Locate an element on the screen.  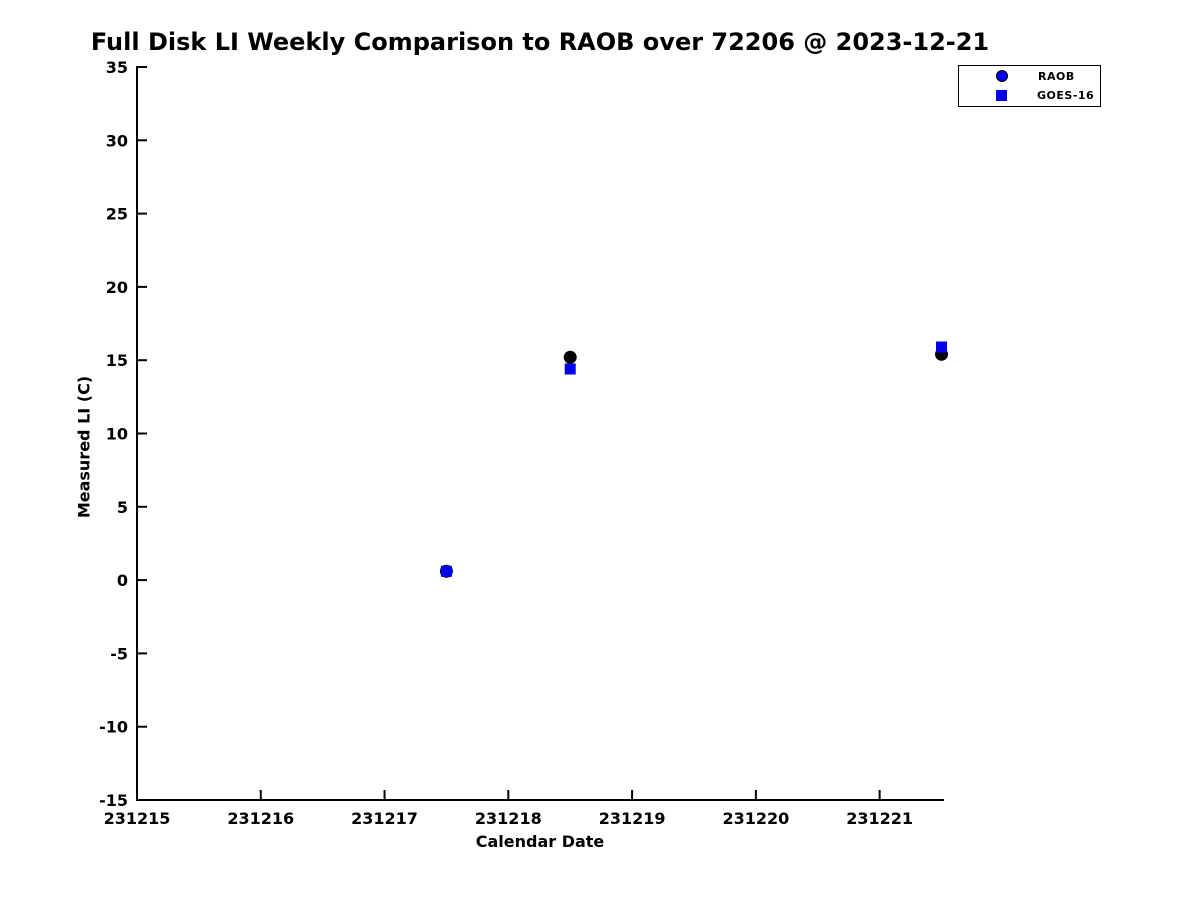
x-axis-label: Calendar Date is located at coordinates (540, 841).